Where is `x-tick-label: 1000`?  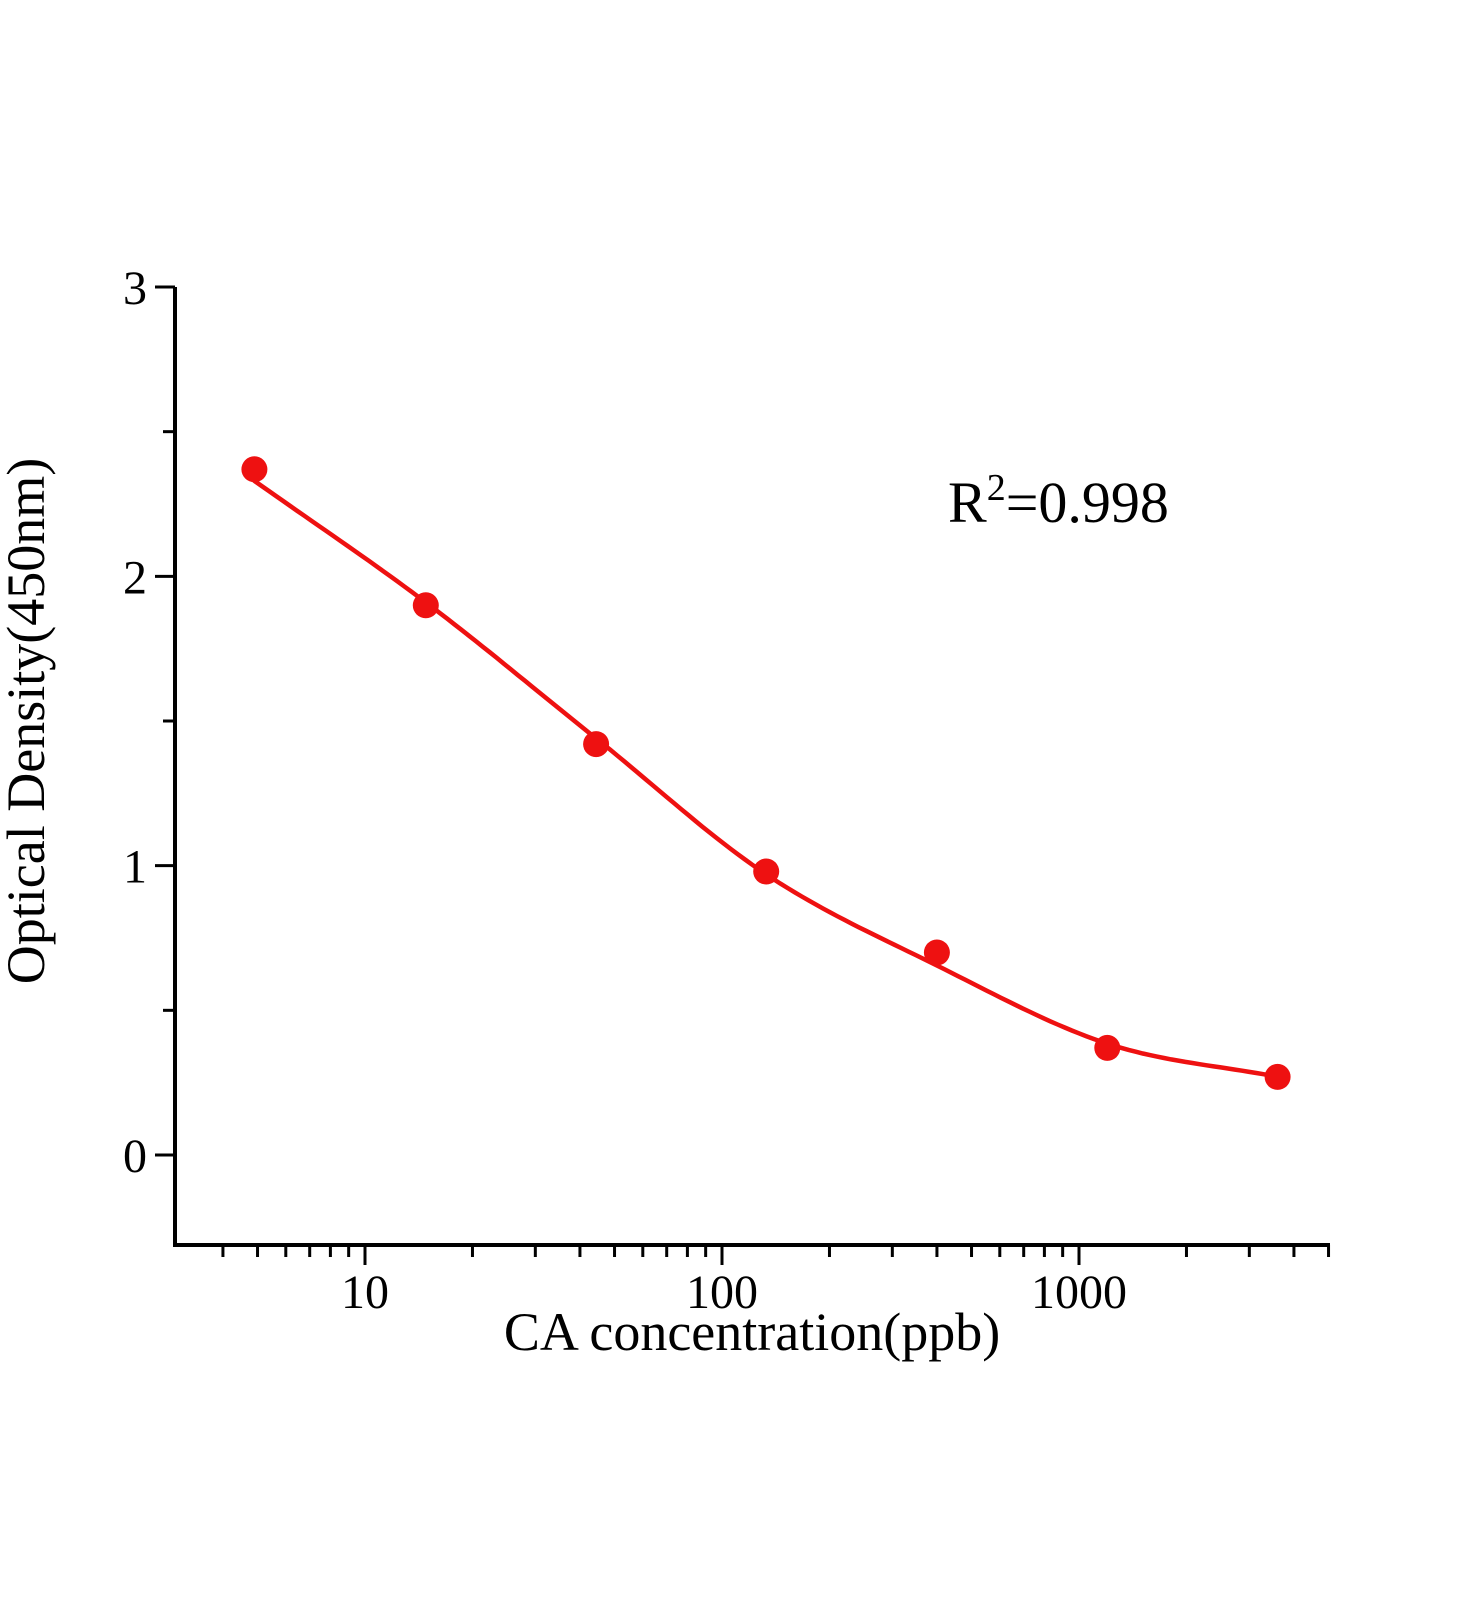
x-tick-label: 1000 is located at coordinates (1079, 1292).